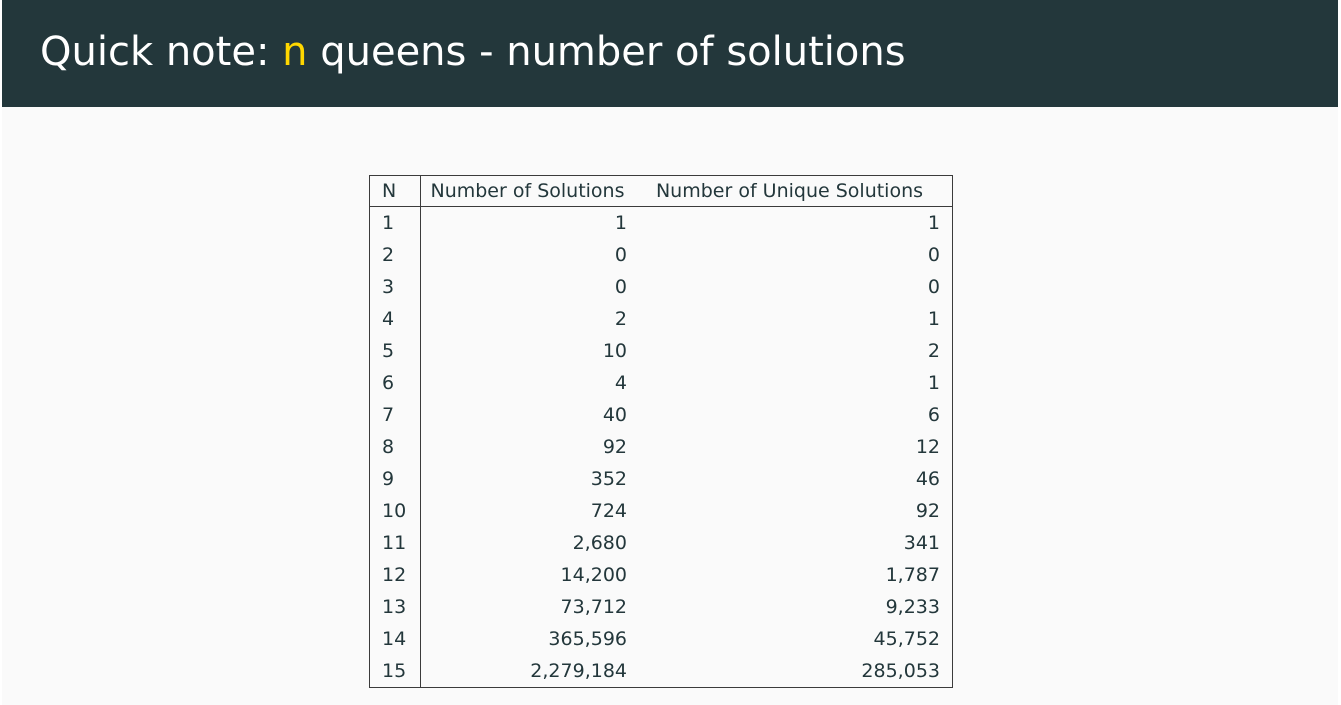  Describe the element at coordinates (661, 287) in the screenshot. I see `table-row: 3 0 0` at that location.